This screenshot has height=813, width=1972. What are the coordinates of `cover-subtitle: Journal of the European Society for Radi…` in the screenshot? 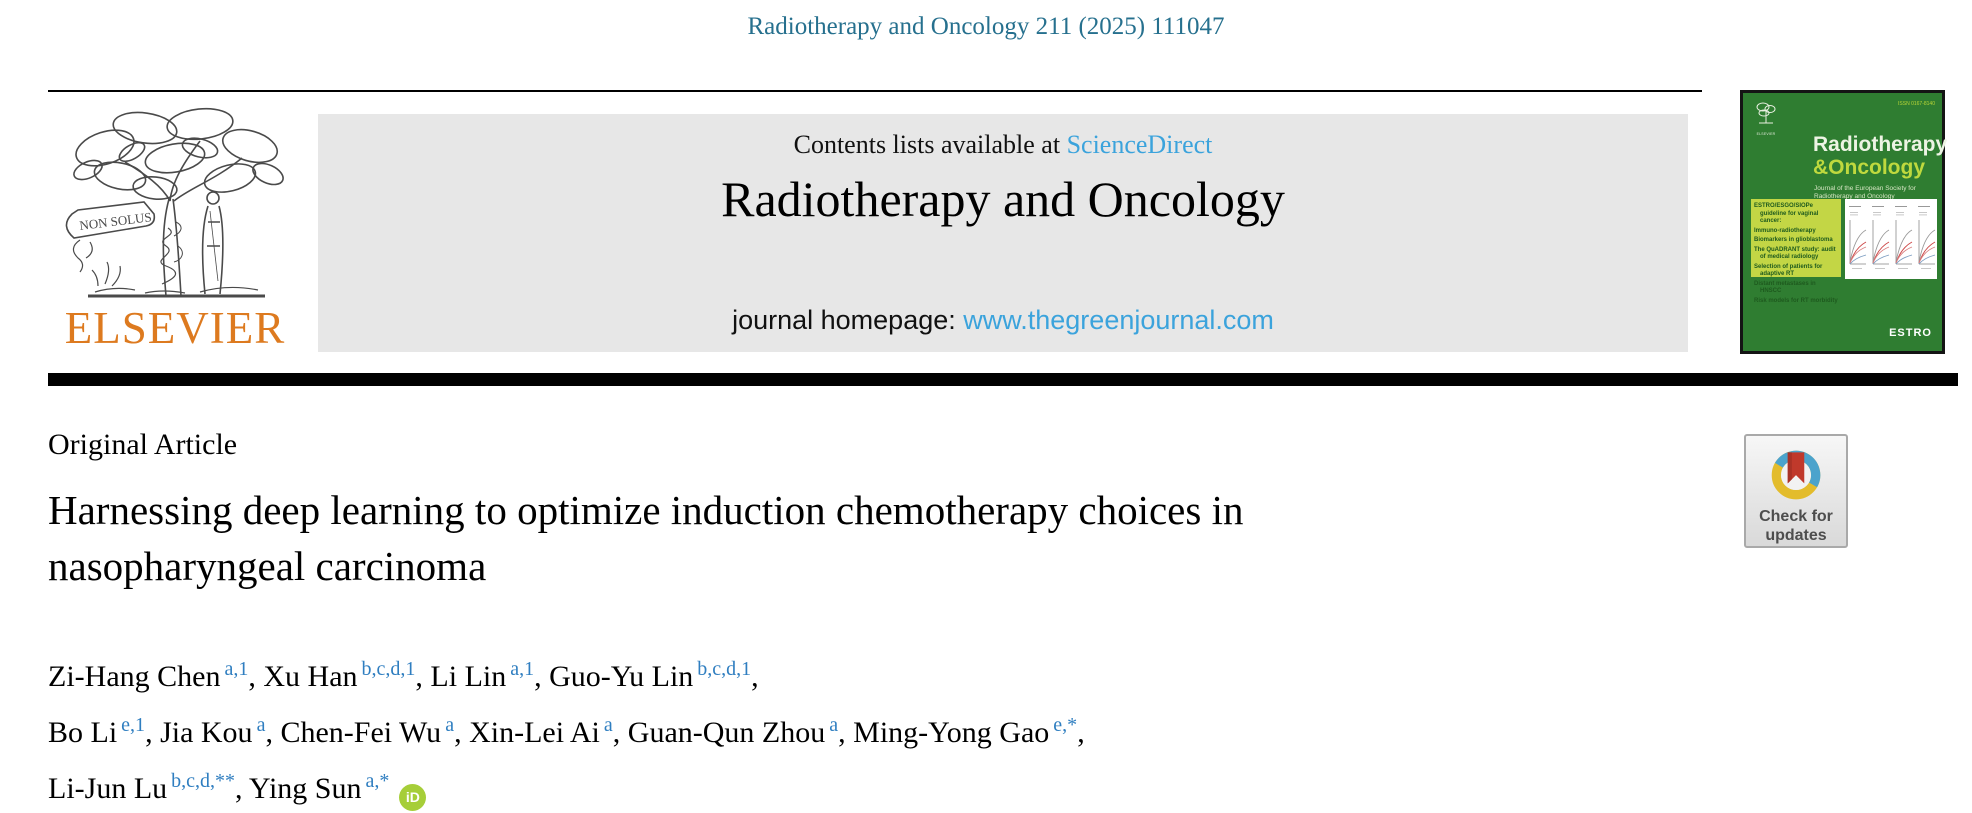 It's located at (1865, 192).